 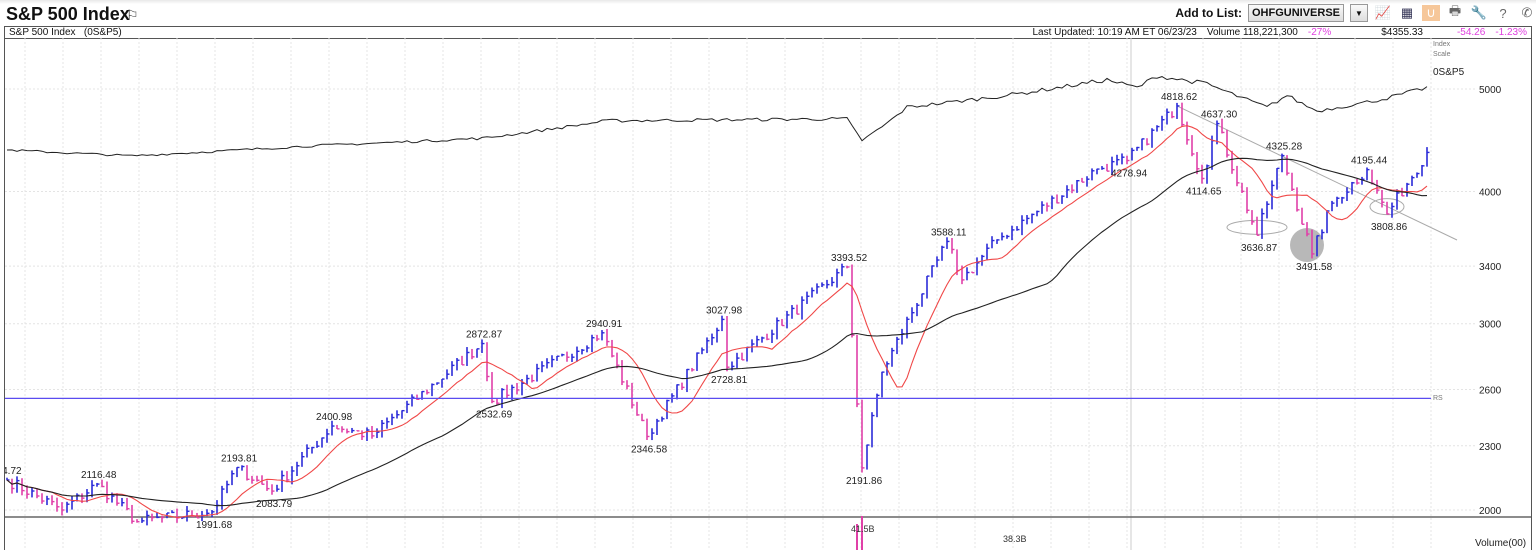 What do you see at coordinates (1490, 267) in the screenshot?
I see `y-tick-label: 3400` at bounding box center [1490, 267].